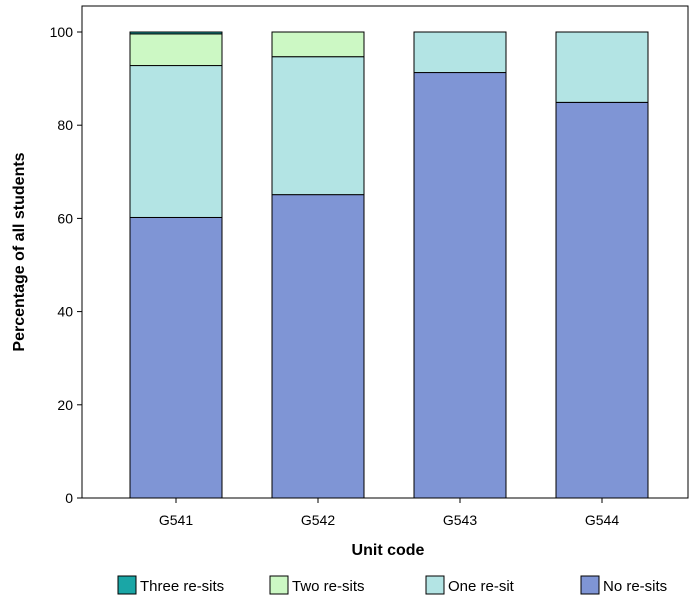  I want to click on y-axis-title: Percentage of all students, so click(19, 251).